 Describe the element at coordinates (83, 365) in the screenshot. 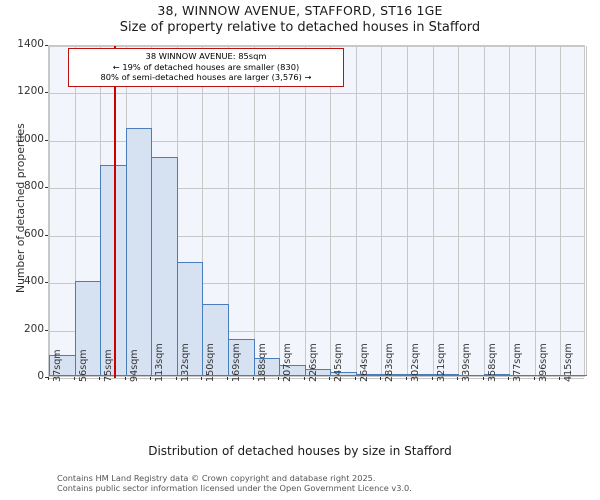

I see `x-tick-56sqm: 56sqm` at that location.